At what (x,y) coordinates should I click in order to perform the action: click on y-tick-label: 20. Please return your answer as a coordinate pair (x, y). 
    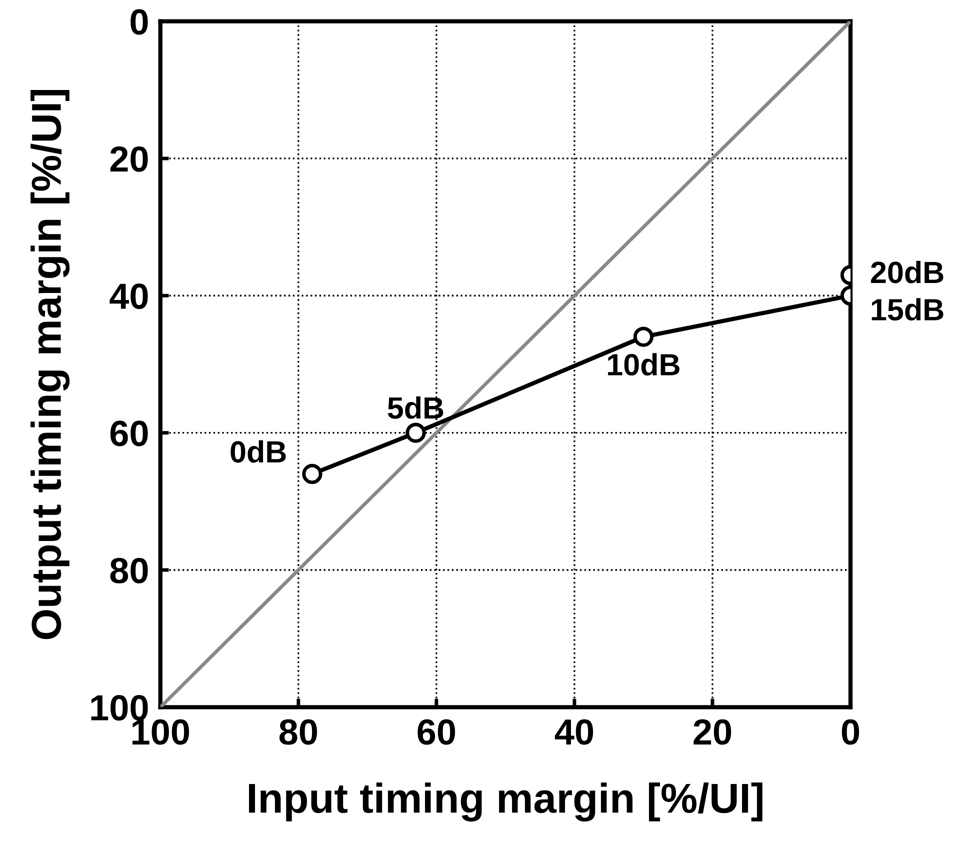
    Looking at the image, I should click on (129, 159).